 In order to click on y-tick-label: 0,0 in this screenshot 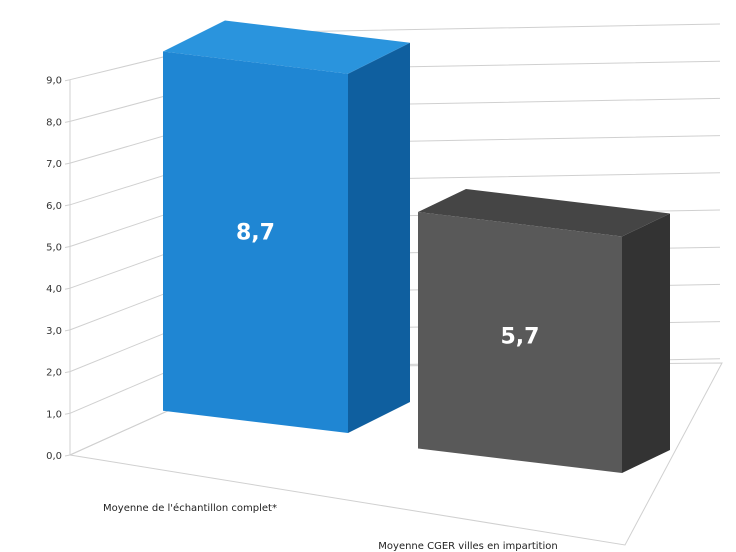, I will do `click(54, 456)`.